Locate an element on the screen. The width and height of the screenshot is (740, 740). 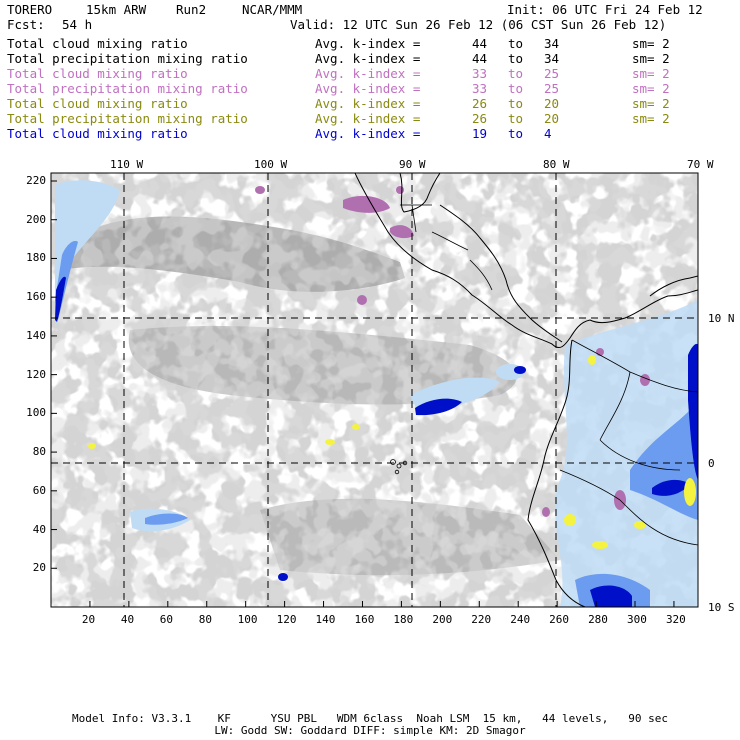
run-label: Run2 is located at coordinates (191, 9).